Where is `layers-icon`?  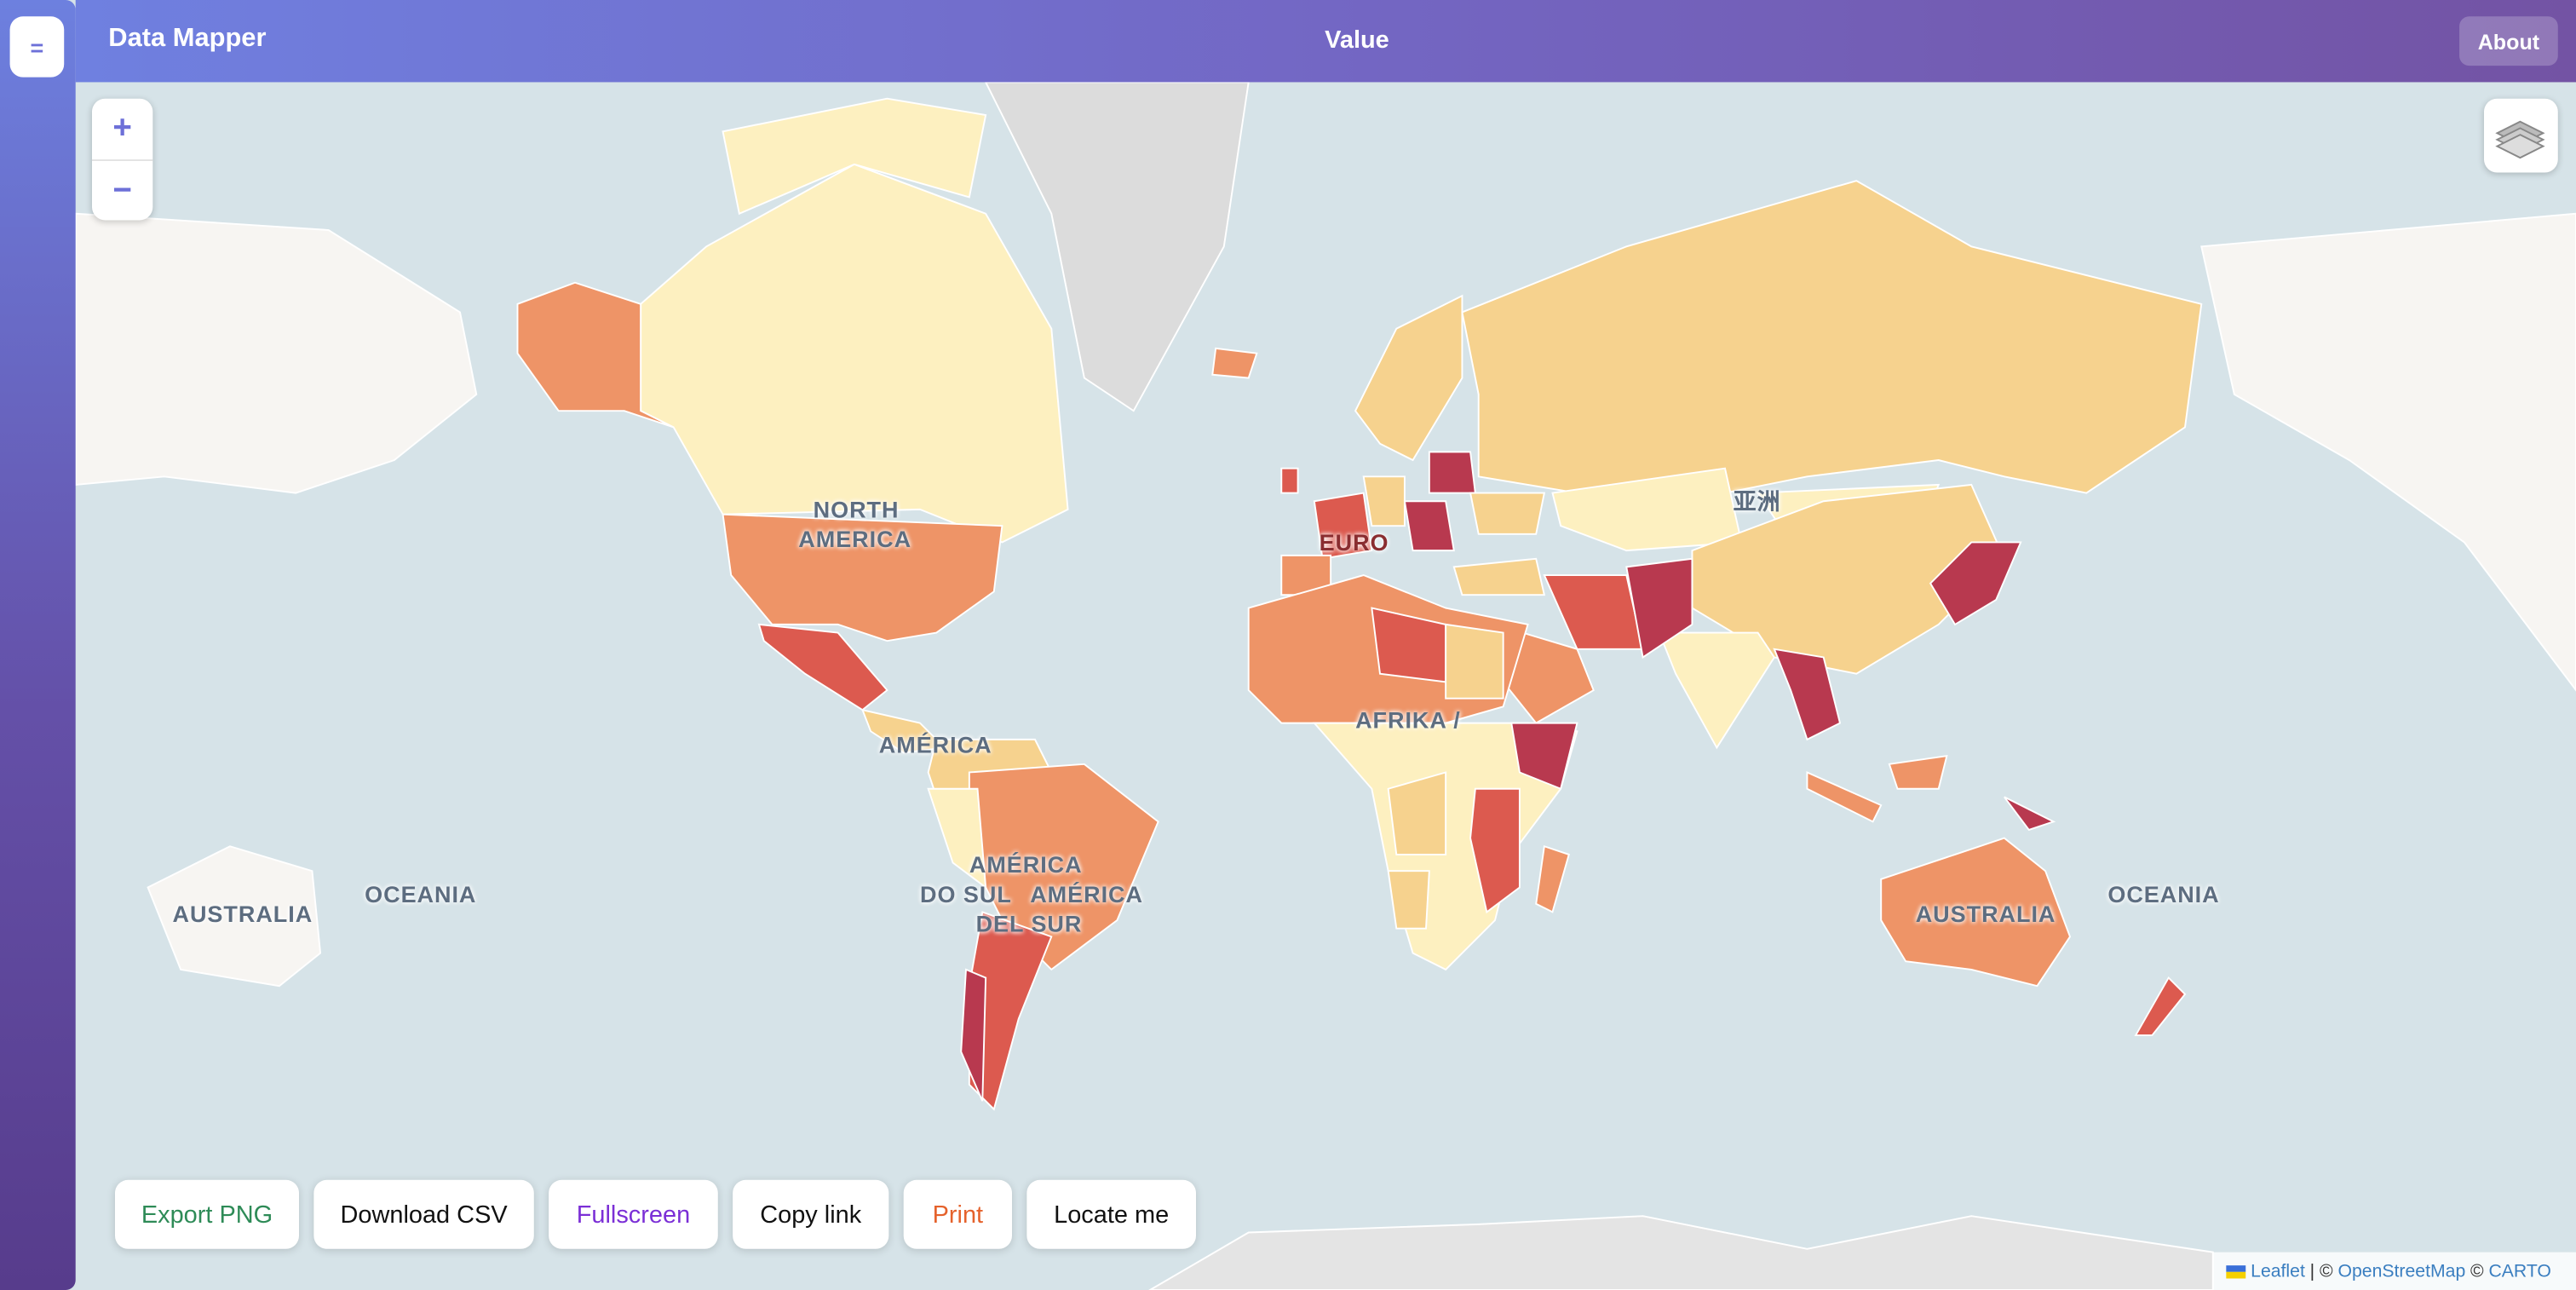 layers-icon is located at coordinates (2520, 140).